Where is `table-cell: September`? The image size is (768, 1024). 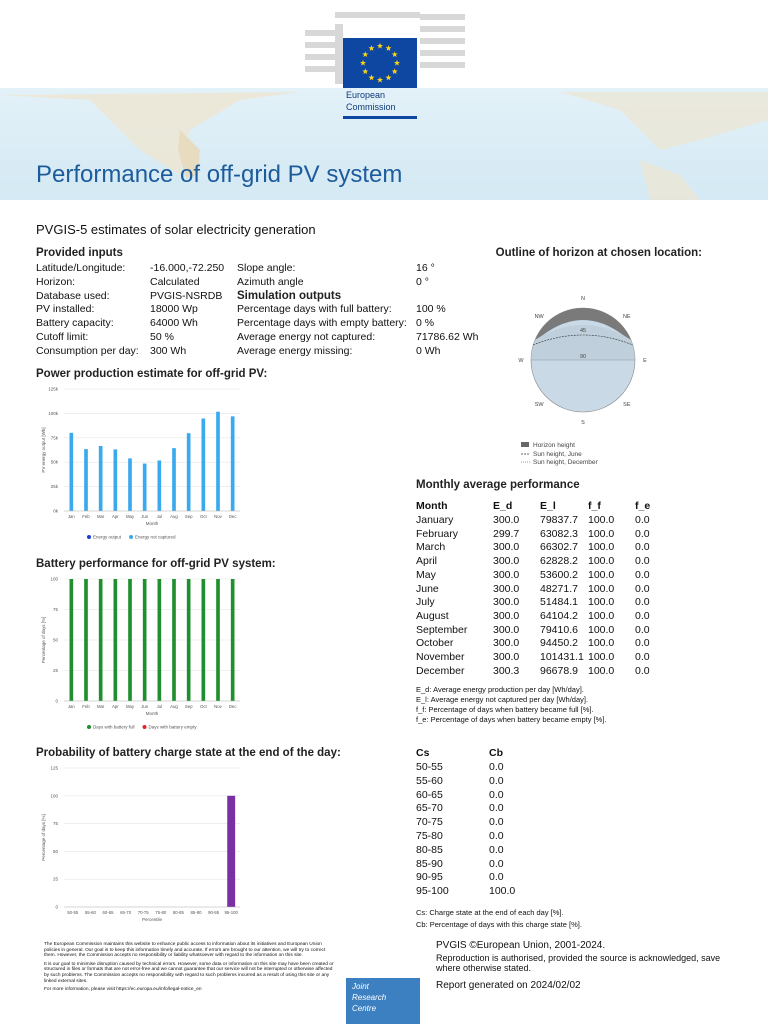 table-cell: September is located at coordinates (442, 629).